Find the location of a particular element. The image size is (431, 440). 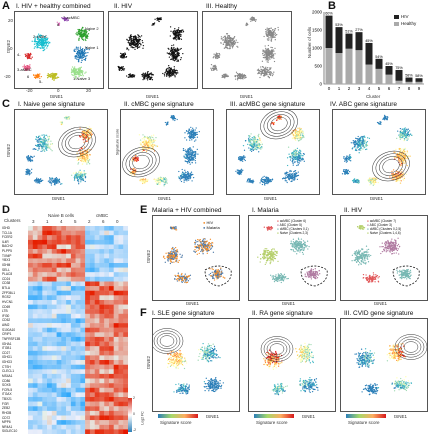

bar-percent-label: 58% is located at coordinates (419, 76).